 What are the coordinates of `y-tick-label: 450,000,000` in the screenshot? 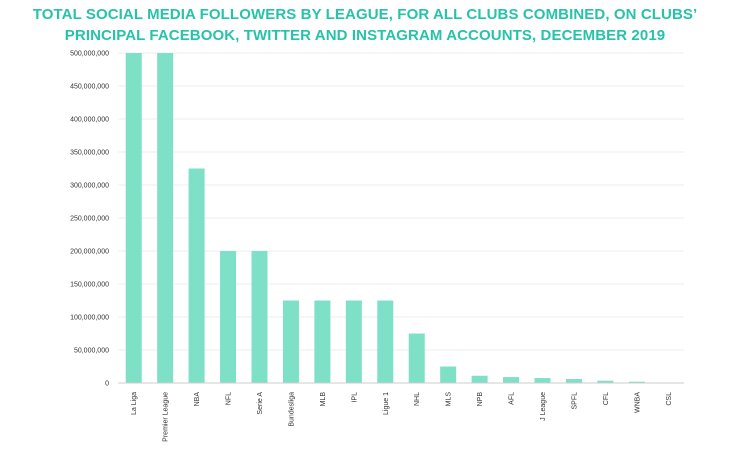 It's located at (89, 87).